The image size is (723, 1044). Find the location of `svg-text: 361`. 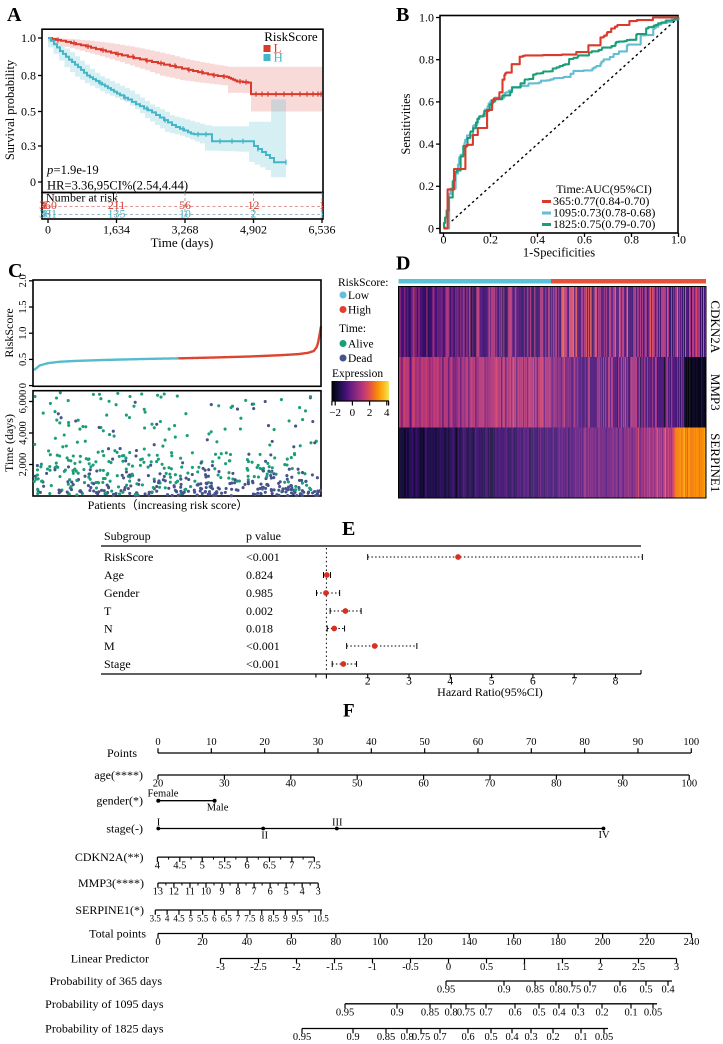

svg-text: 361 is located at coordinates (48, 214).